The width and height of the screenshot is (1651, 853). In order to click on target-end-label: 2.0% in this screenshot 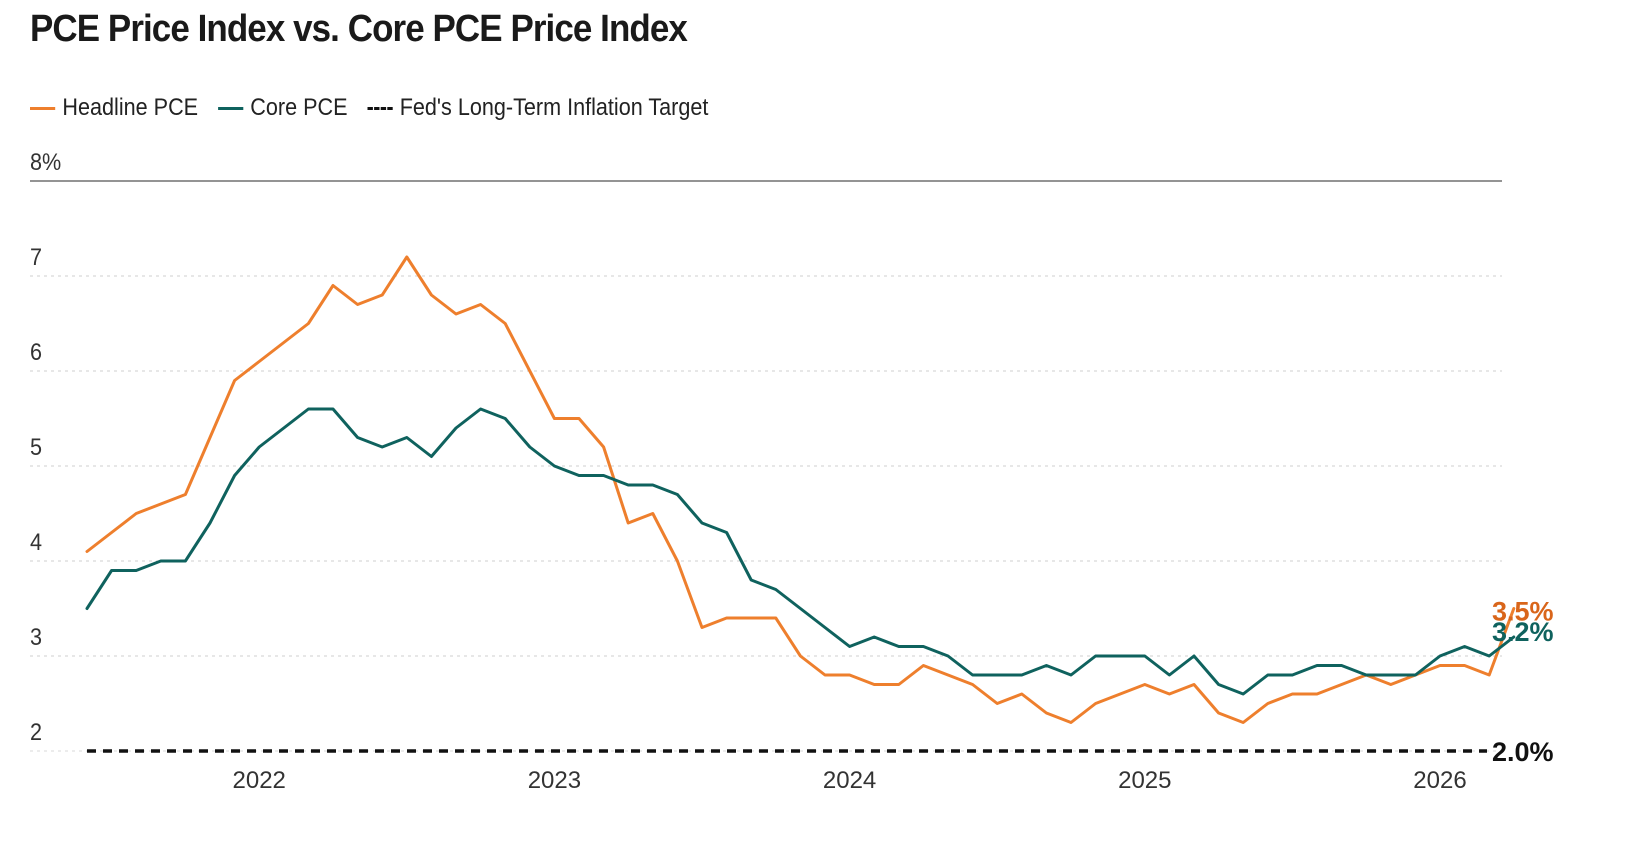, I will do `click(1523, 752)`.